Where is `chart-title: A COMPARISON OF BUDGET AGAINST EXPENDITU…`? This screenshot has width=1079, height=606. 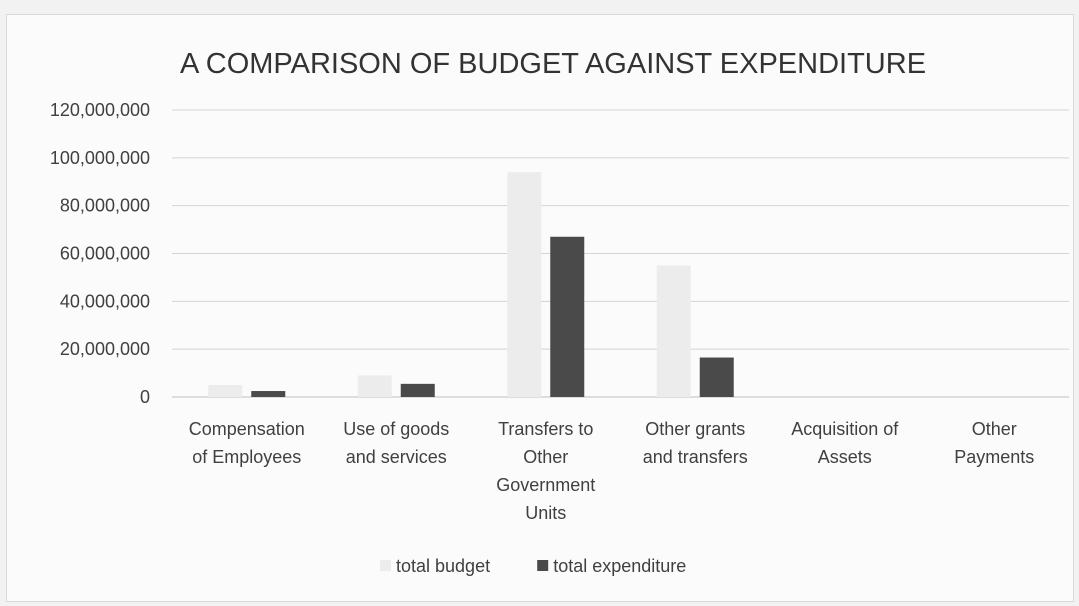 chart-title: A COMPARISON OF BUDGET AGAINST EXPENDITU… is located at coordinates (553, 64).